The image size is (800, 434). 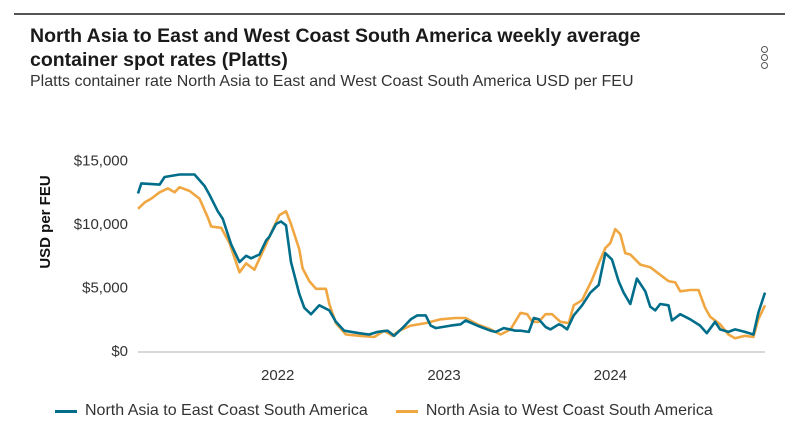 I want to click on legend-swatch-east, so click(x=66, y=411).